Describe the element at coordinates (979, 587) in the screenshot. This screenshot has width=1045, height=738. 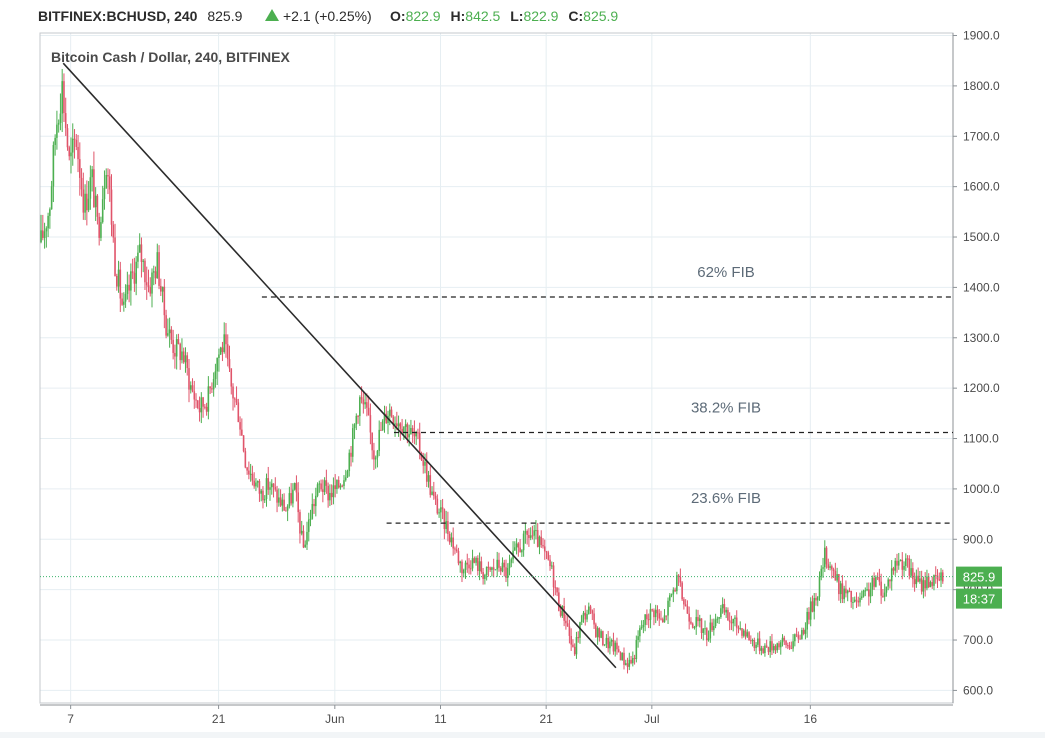
I see `price-tags: 825.9 18:37` at that location.